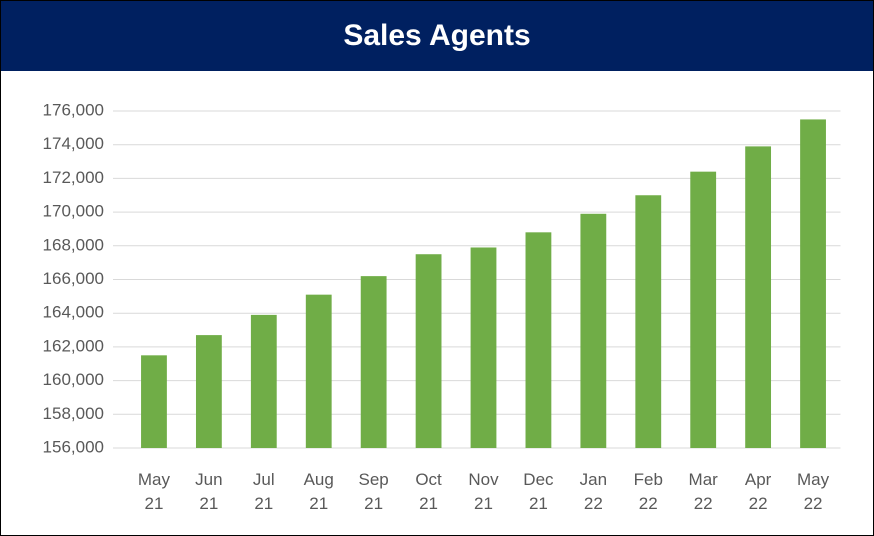 This screenshot has height=536, width=874. I want to click on x-tick-label: Dec 21, so click(538, 491).